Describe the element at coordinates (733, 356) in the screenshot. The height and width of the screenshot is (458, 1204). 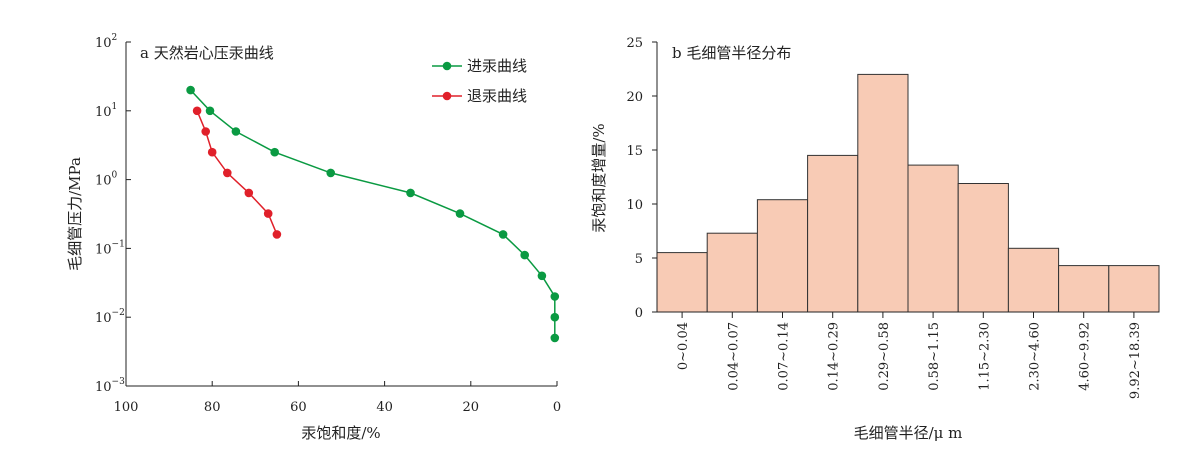
I see `b-x-tick-label: 0.04~0.07` at that location.